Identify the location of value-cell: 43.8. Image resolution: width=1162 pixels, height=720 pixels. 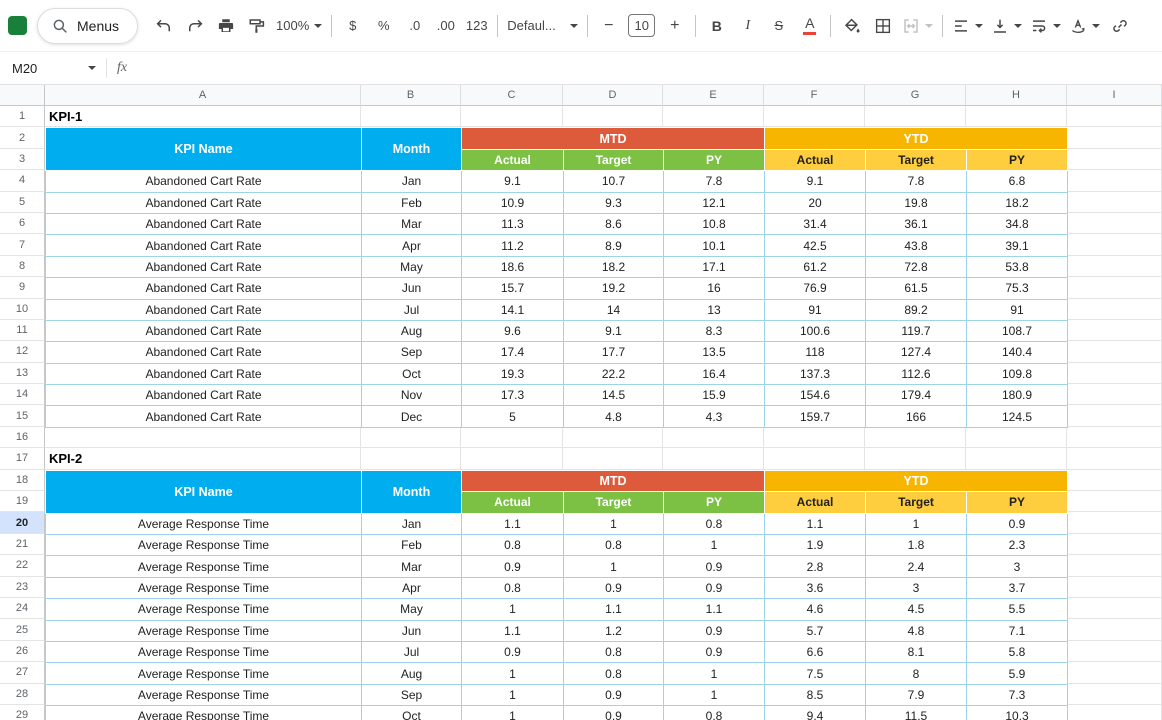
(916, 245).